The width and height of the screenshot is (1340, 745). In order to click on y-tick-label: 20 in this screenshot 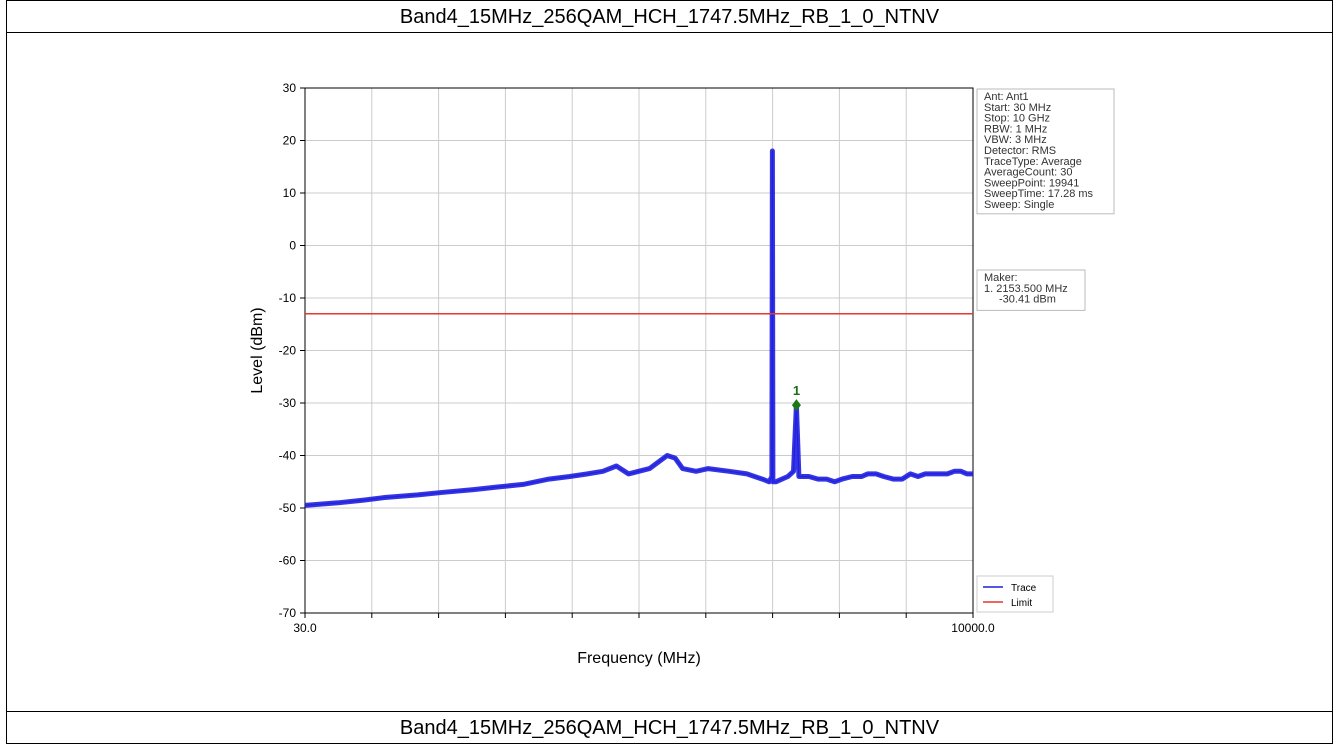, I will do `click(290, 141)`.